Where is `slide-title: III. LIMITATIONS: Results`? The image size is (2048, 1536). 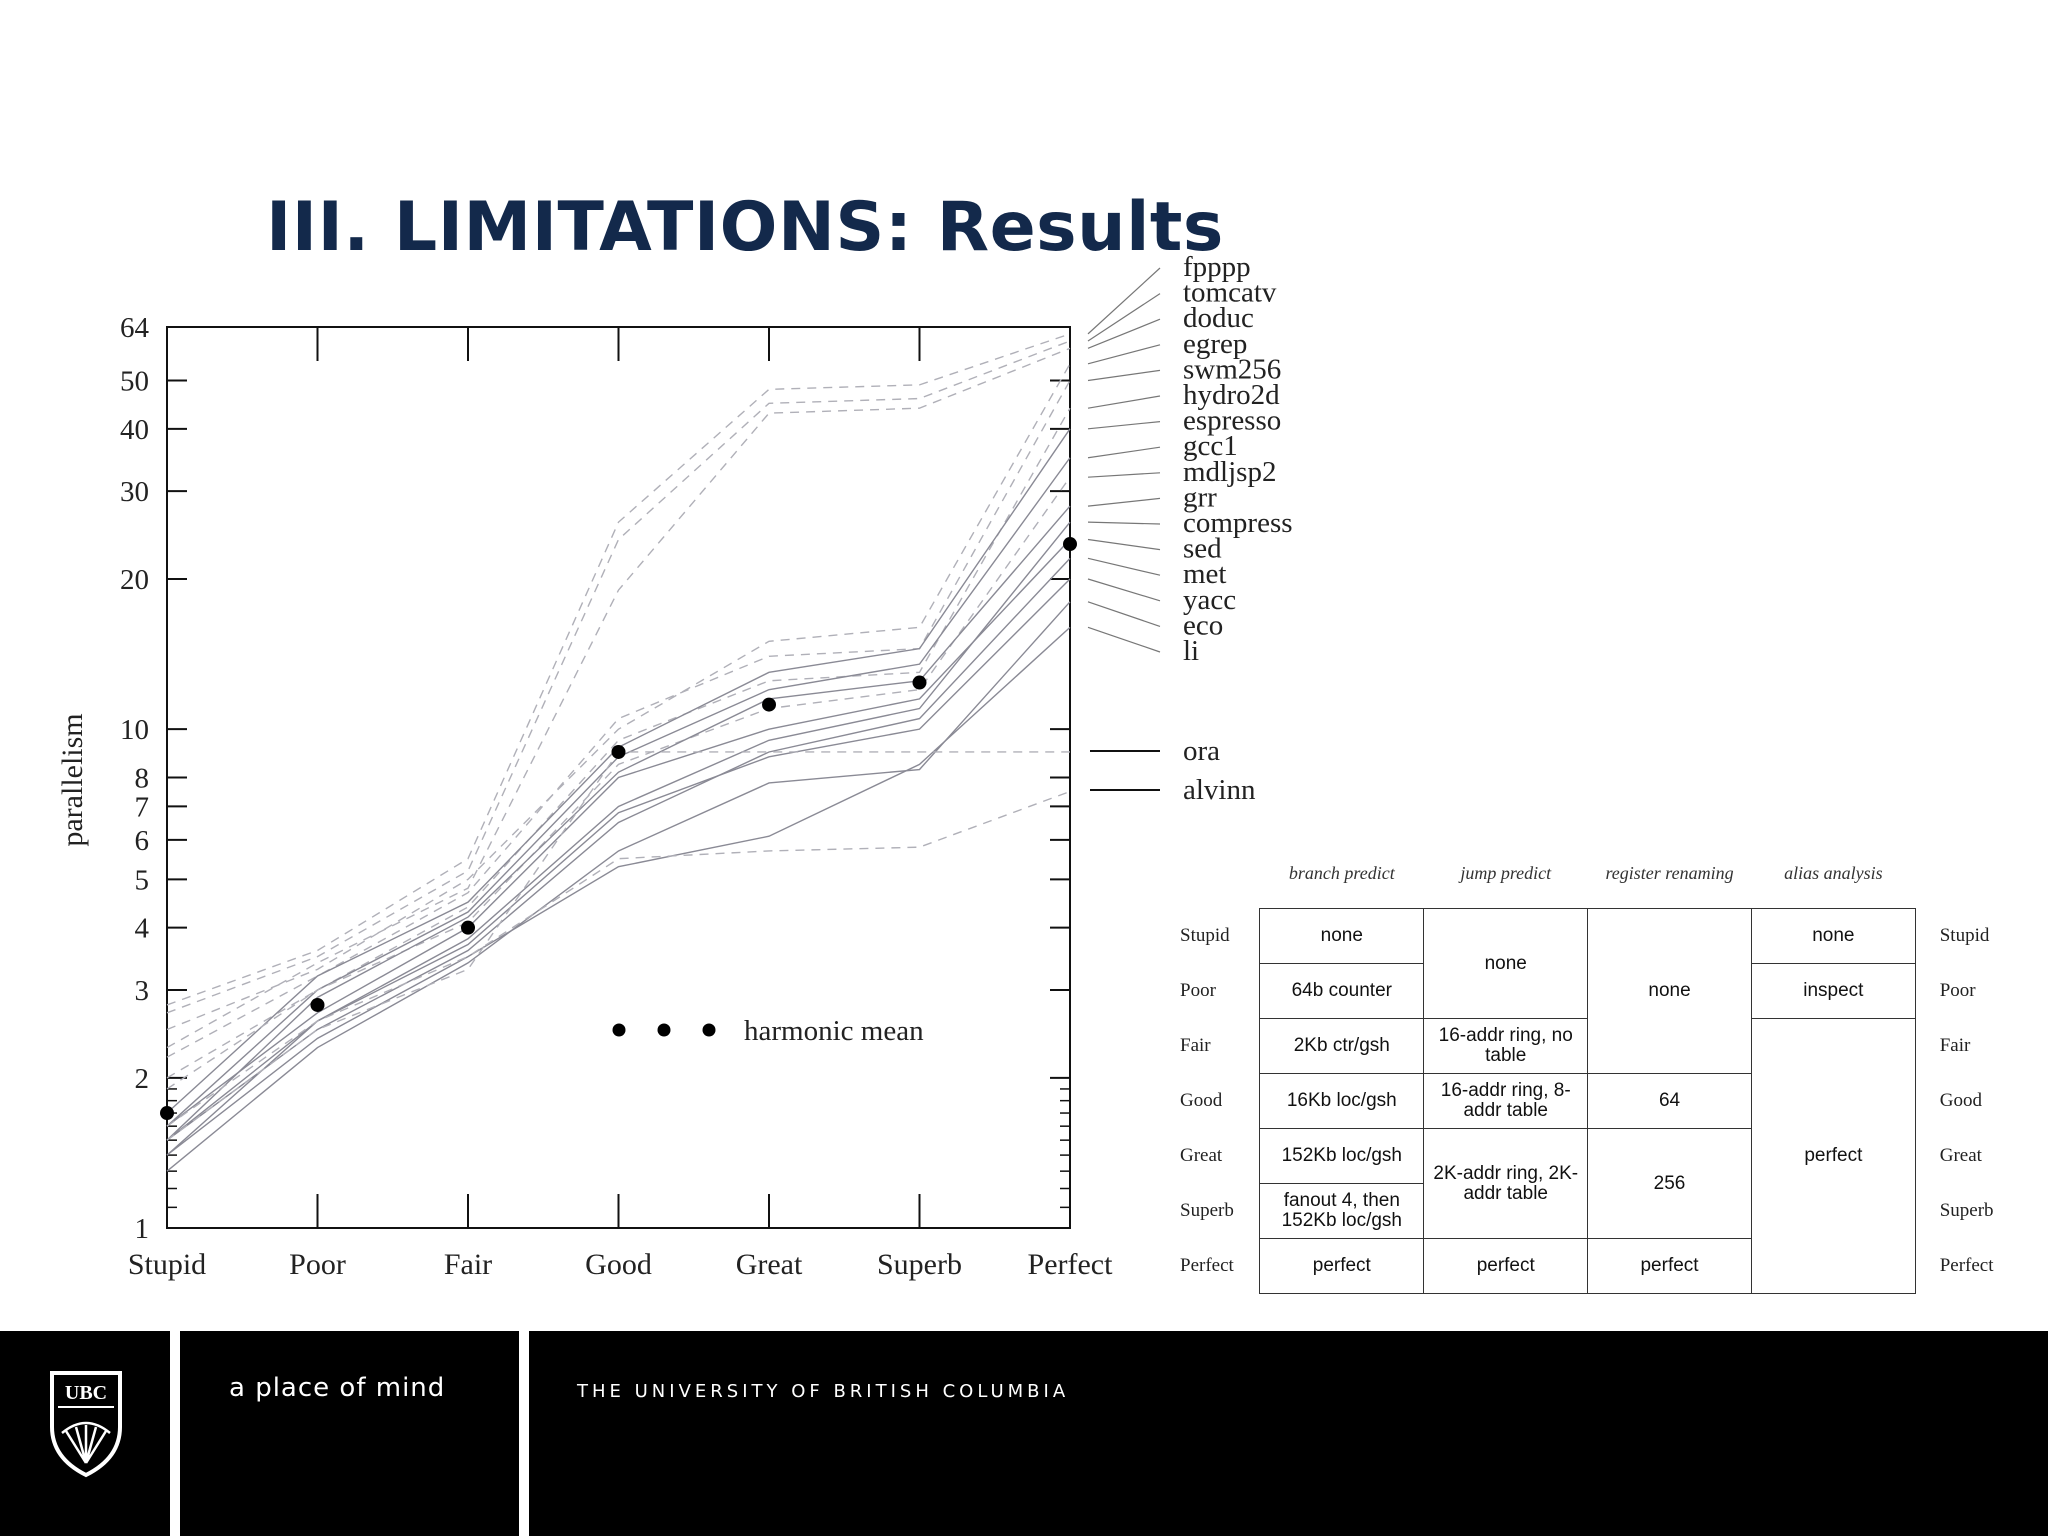
slide-title: III. LIMITATIONS: Results is located at coordinates (745, 227).